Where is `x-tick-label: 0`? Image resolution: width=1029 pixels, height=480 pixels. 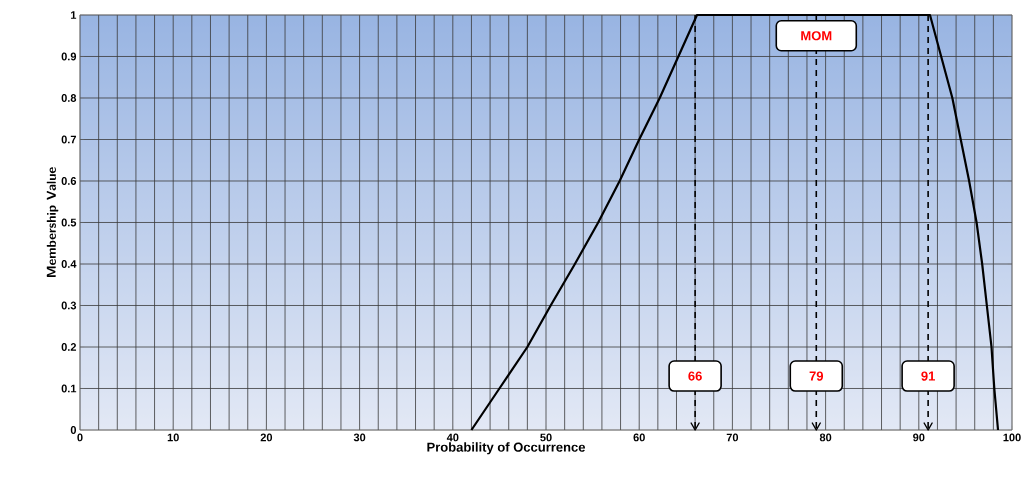
x-tick-label: 0 is located at coordinates (80, 437).